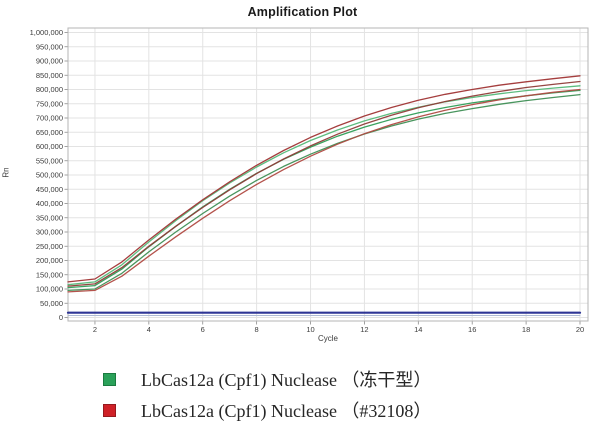  What do you see at coordinates (6, 172) in the screenshot?
I see `y-axis-label: Rn` at bounding box center [6, 172].